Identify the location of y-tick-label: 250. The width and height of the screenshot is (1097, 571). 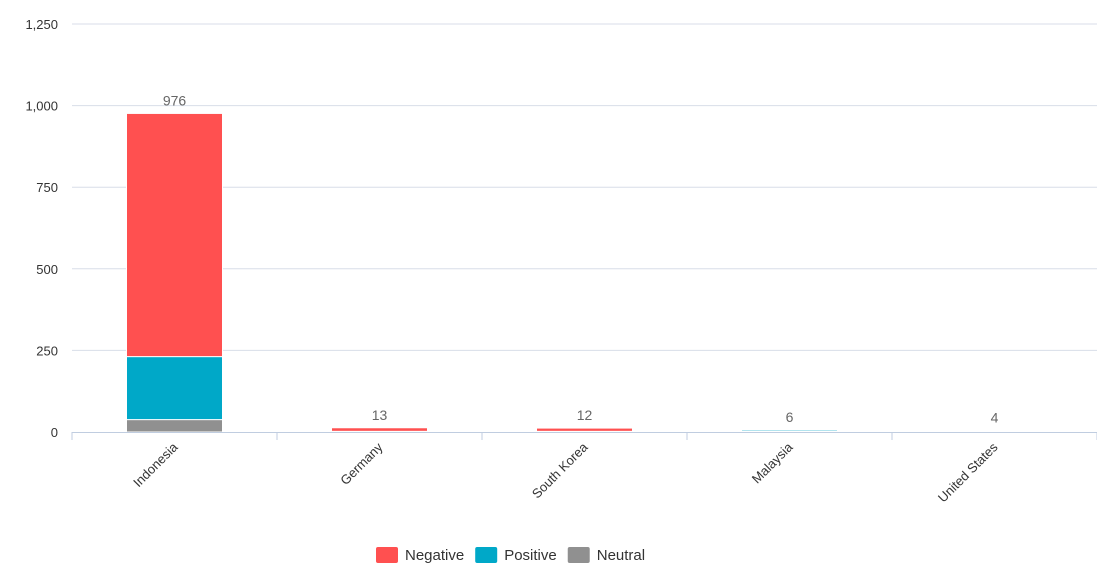
(47, 350).